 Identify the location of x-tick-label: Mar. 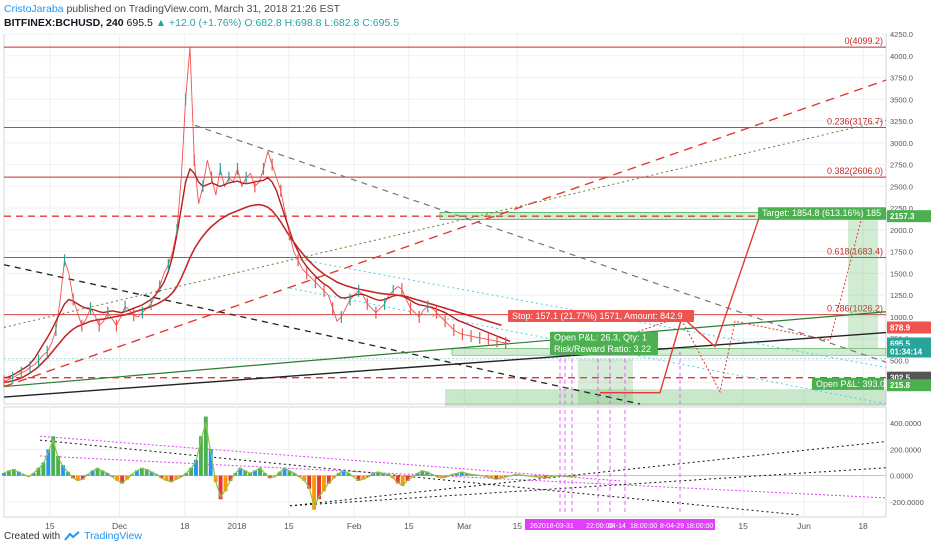
(464, 526).